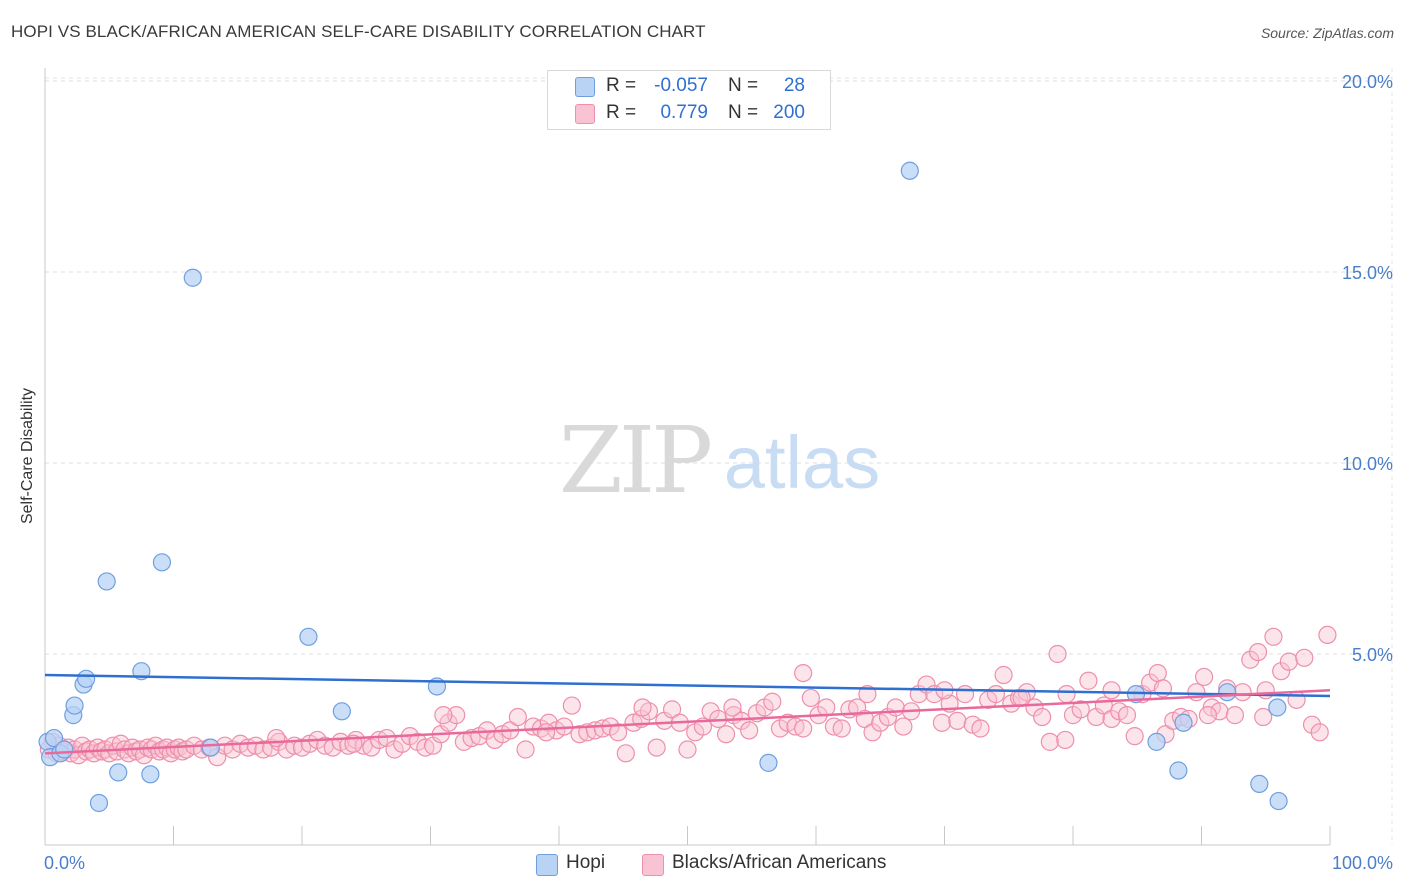 The image size is (1406, 892). I want to click on stats-legend: R = -0.057 N = 28 R = 0.779 N = 200, so click(689, 100).